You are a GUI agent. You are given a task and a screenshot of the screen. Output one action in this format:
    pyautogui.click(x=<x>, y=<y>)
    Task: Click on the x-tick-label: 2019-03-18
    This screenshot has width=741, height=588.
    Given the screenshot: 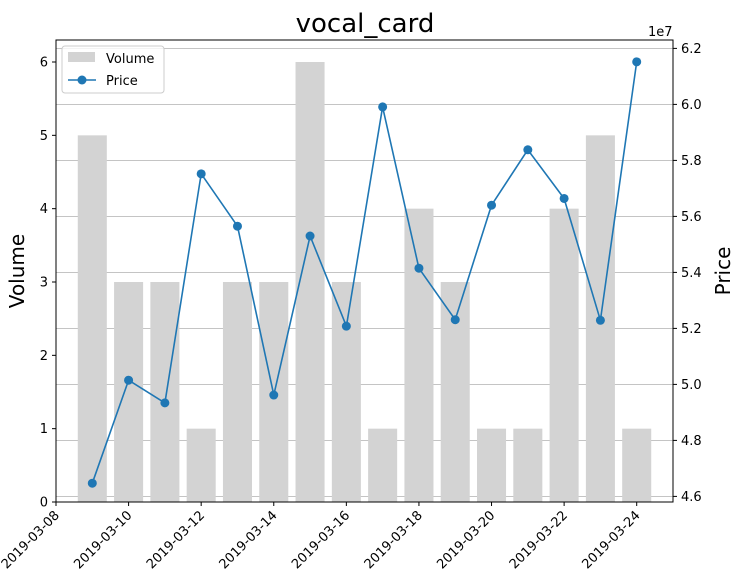 What is the action you would take?
    pyautogui.click(x=394, y=540)
    